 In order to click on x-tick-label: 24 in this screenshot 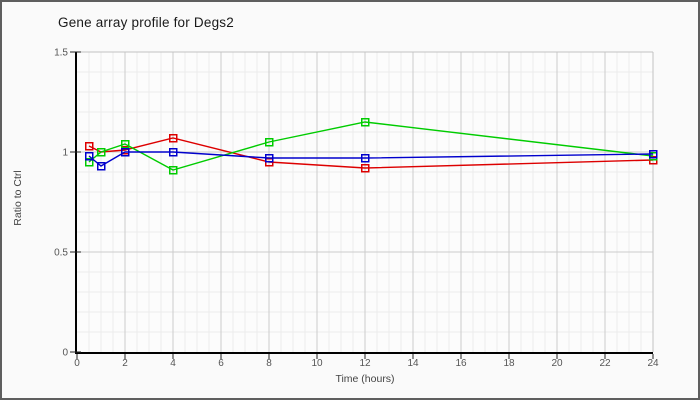, I will do `click(653, 363)`.